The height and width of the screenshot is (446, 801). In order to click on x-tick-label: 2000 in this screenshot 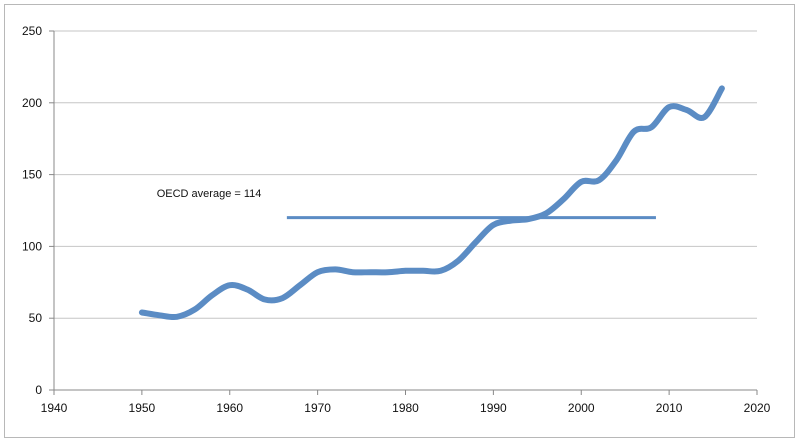, I will do `click(581, 408)`.